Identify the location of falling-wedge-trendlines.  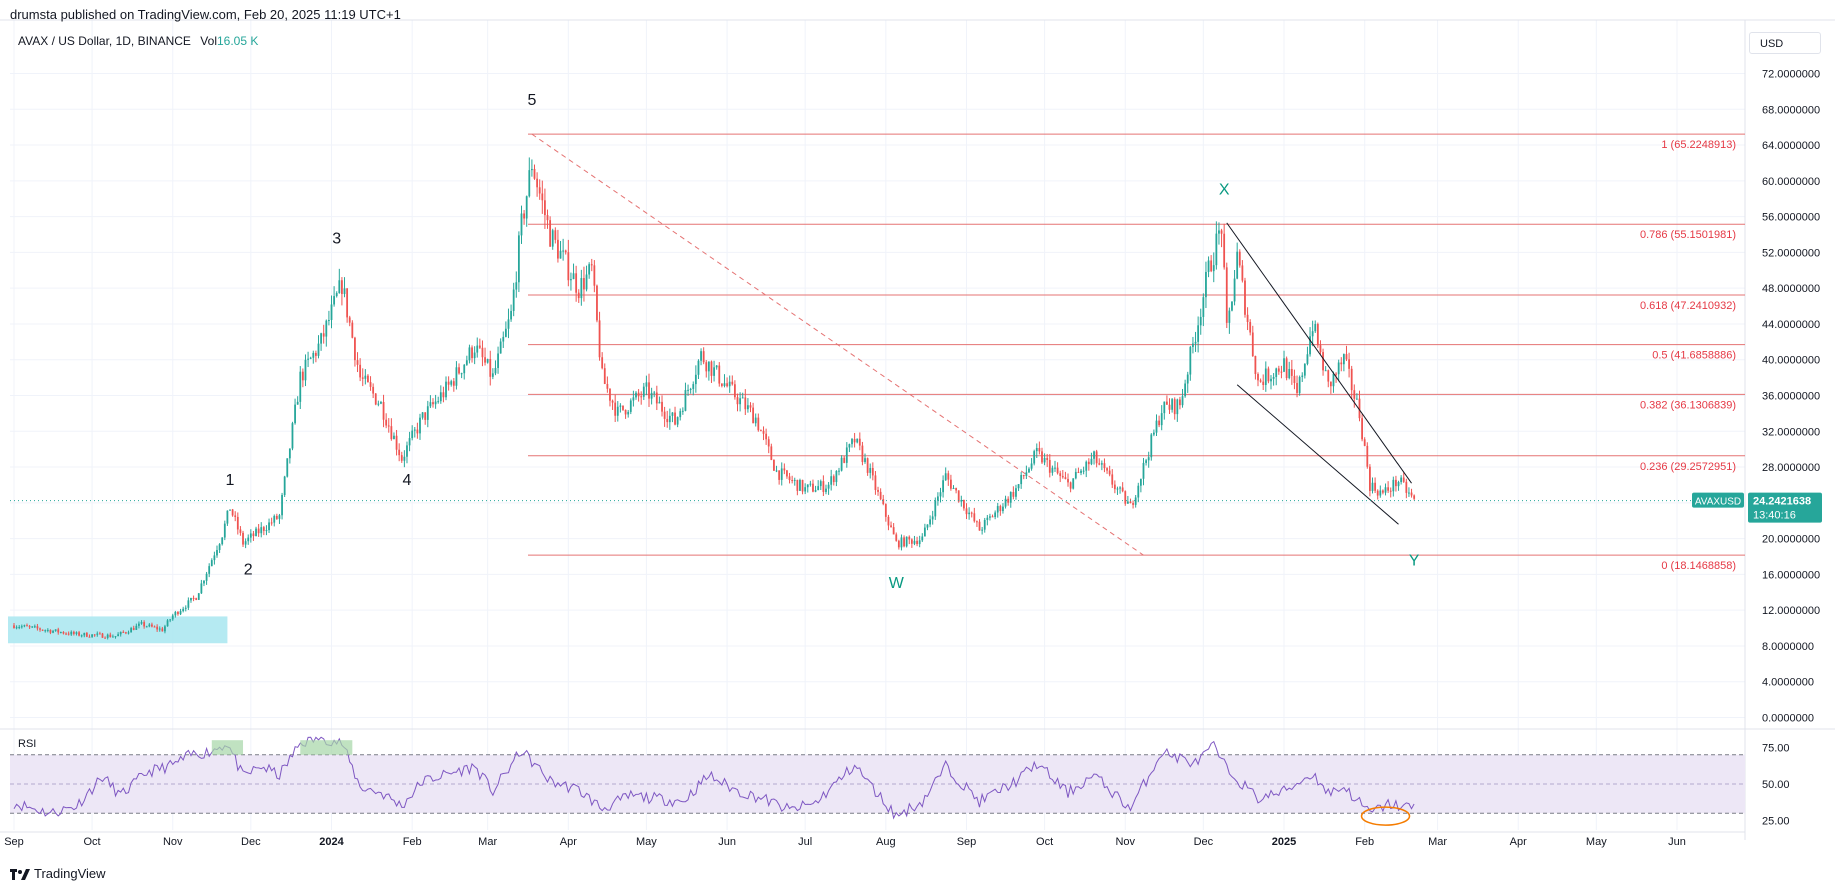
(1319, 373).